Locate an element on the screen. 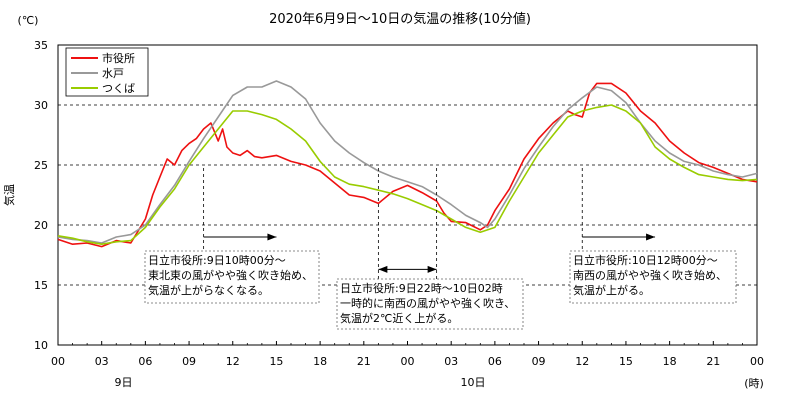 The height and width of the screenshot is (400, 800). annotation-2: 日立市役所:10日12時00分～南西の風がやや強く吹き始め、気温が上がる。 is located at coordinates (653, 236).